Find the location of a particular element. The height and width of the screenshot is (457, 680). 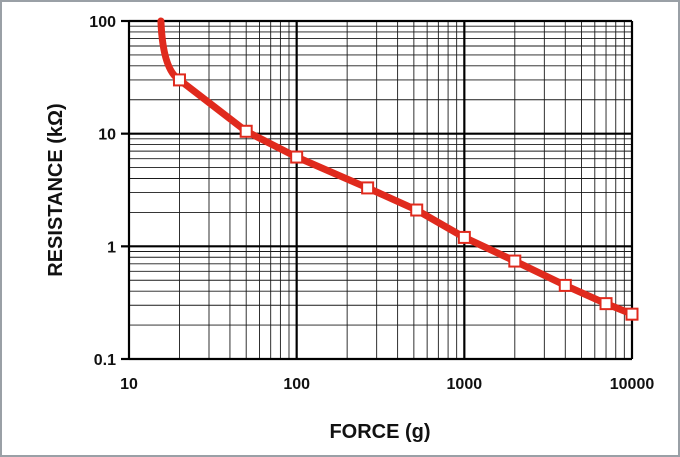

y-axis-label: RESISTANCE (kΩ) is located at coordinates (56, 189).